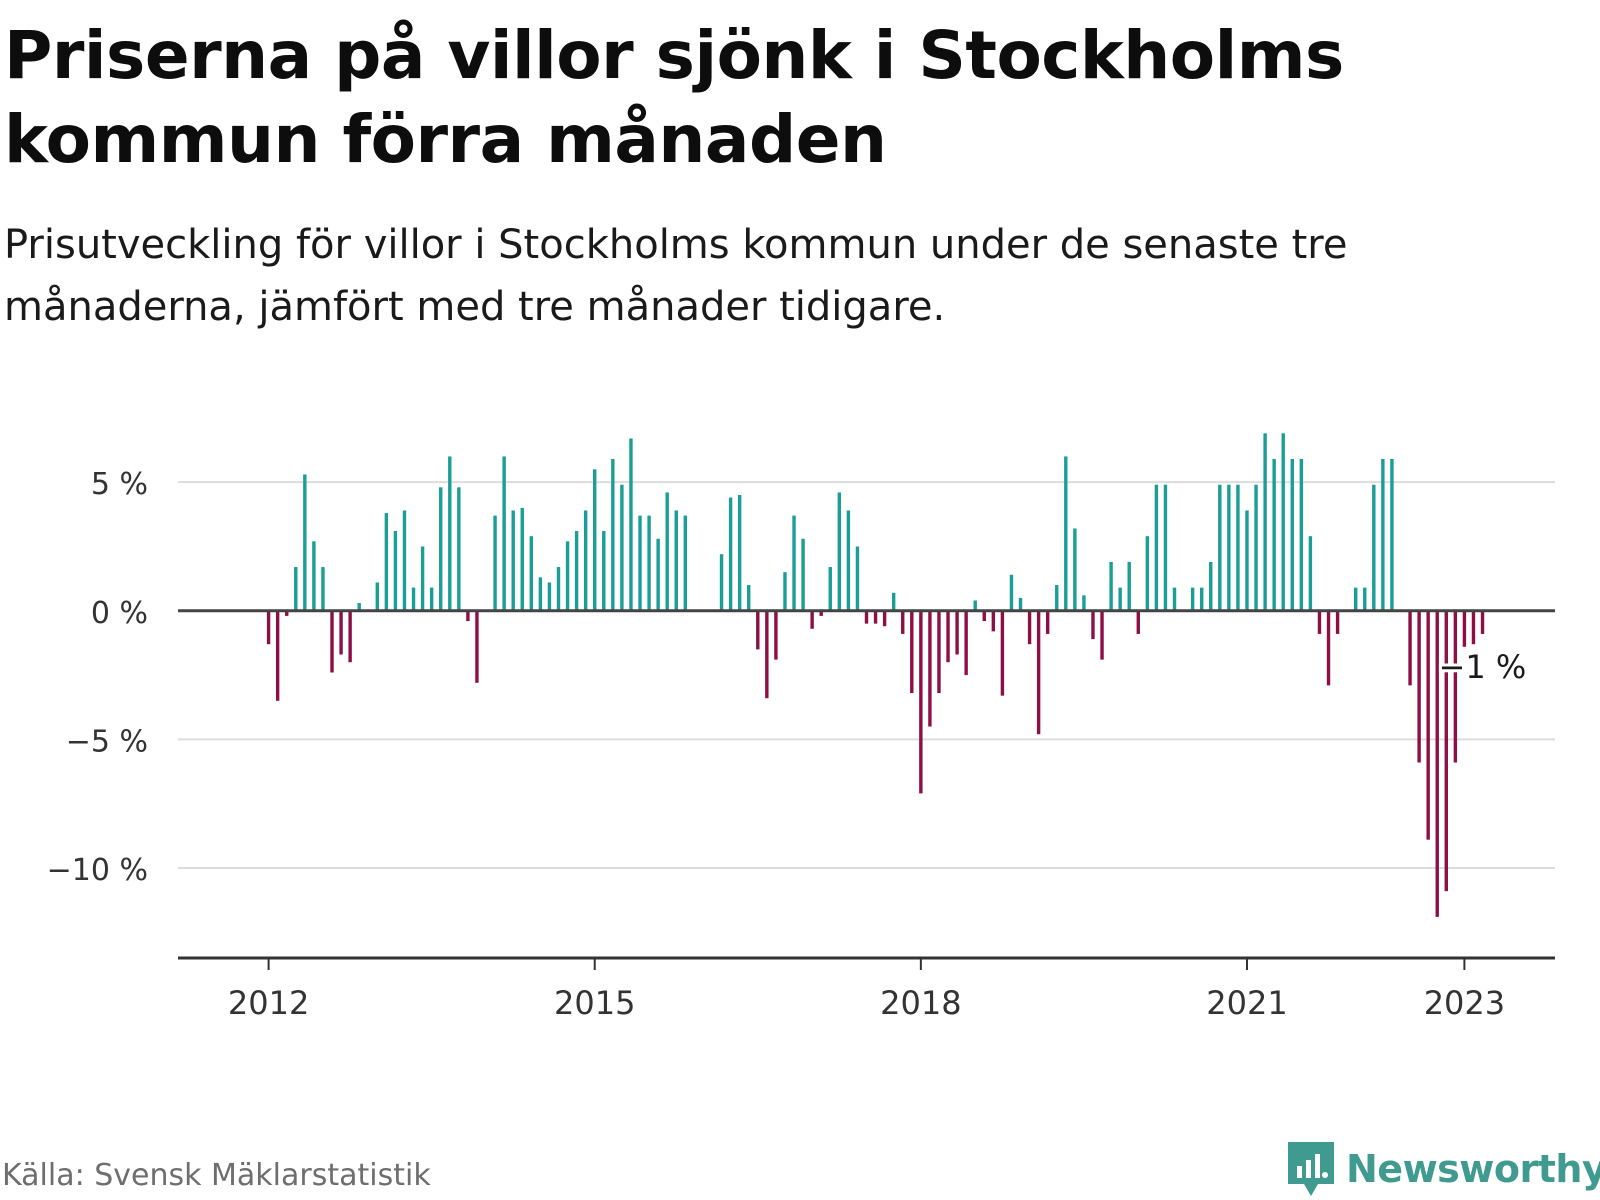  I want to click on newsworthy-bar-chart-icon, so click(1311, 1169).